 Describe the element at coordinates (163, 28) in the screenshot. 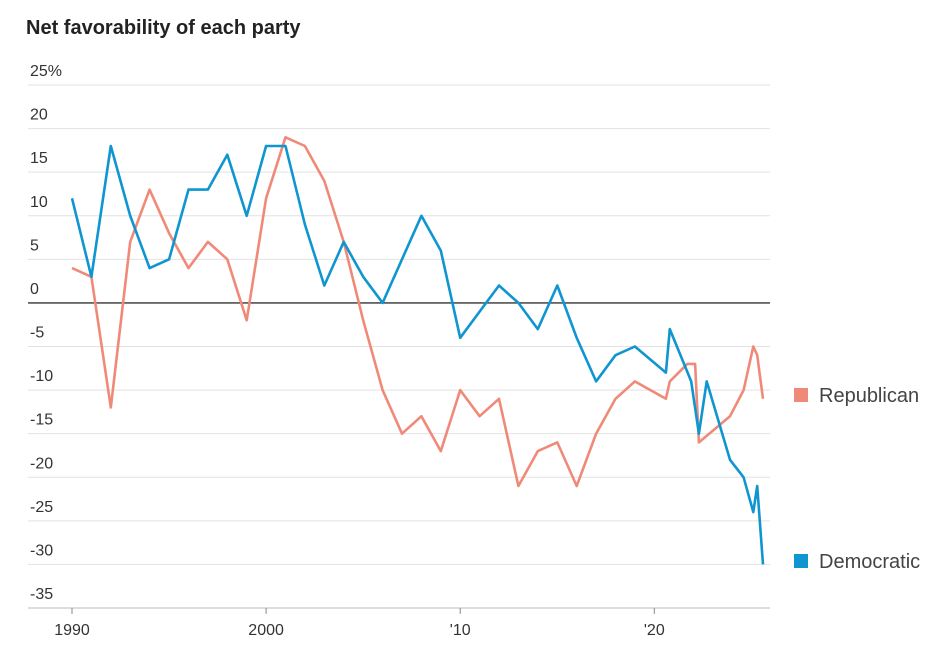

I see `chart-title: Net favorability of each party` at that location.